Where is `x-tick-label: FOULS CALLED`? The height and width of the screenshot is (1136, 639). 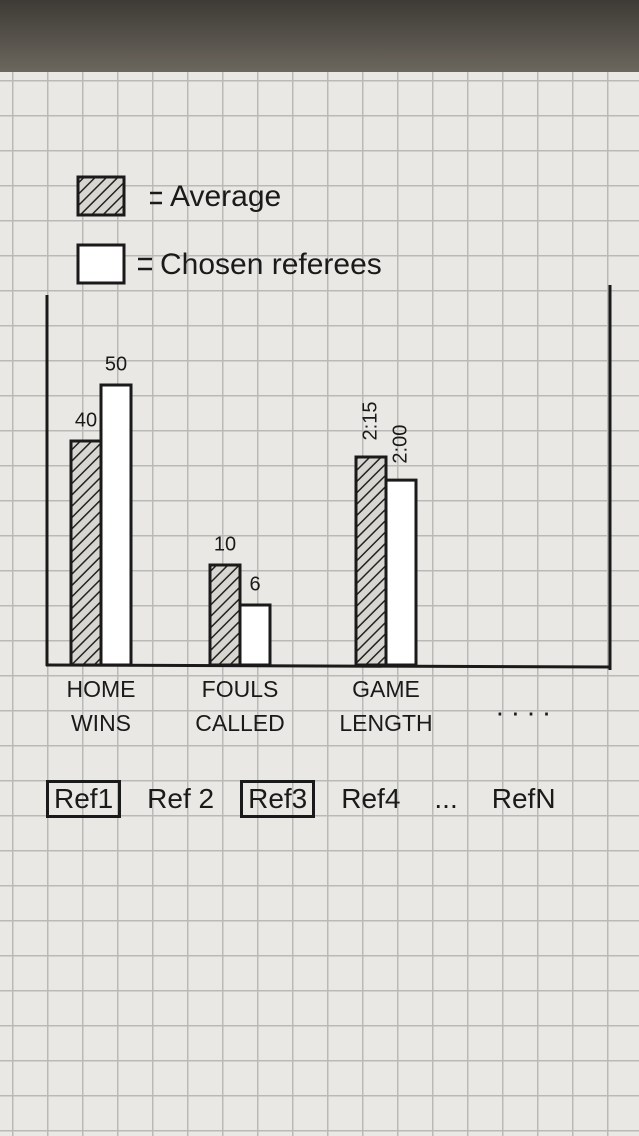
x-tick-label: FOULS CALLED is located at coordinates (240, 706).